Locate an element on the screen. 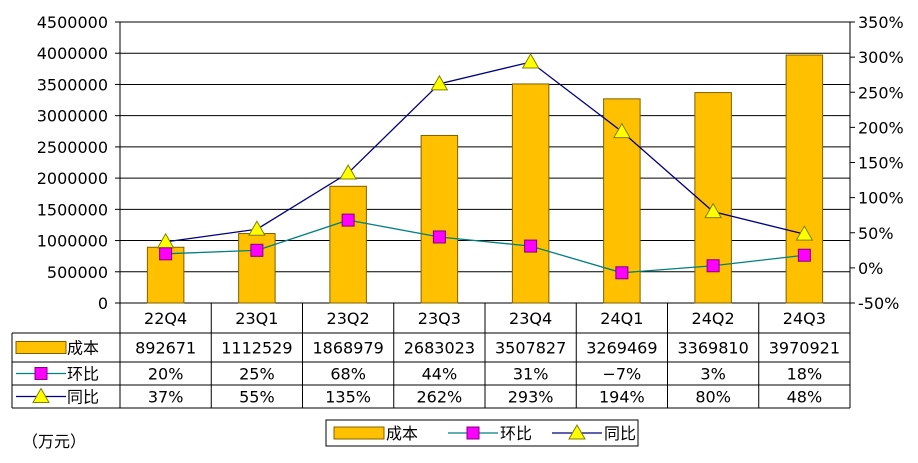  y-left-tick-label: 2500000 is located at coordinates (72, 147).